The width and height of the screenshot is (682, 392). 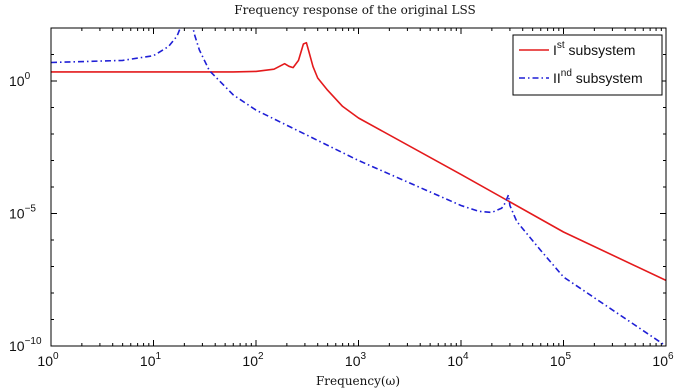 What do you see at coordinates (663, 360) in the screenshot?
I see `x-tick-label: 10⁶` at bounding box center [663, 360].